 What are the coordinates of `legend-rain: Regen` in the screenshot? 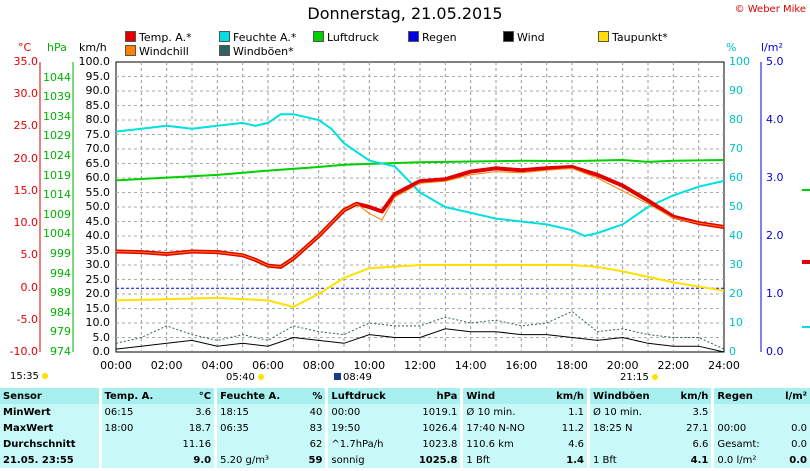 It's located at (432, 37).